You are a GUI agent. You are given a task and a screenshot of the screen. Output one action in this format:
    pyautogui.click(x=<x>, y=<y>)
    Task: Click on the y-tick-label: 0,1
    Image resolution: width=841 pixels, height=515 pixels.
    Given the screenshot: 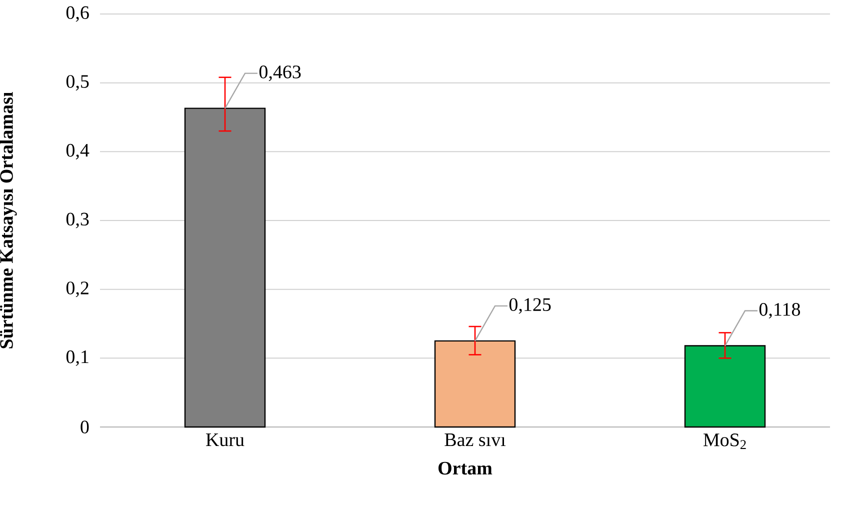 What is the action you would take?
    pyautogui.click(x=77, y=358)
    